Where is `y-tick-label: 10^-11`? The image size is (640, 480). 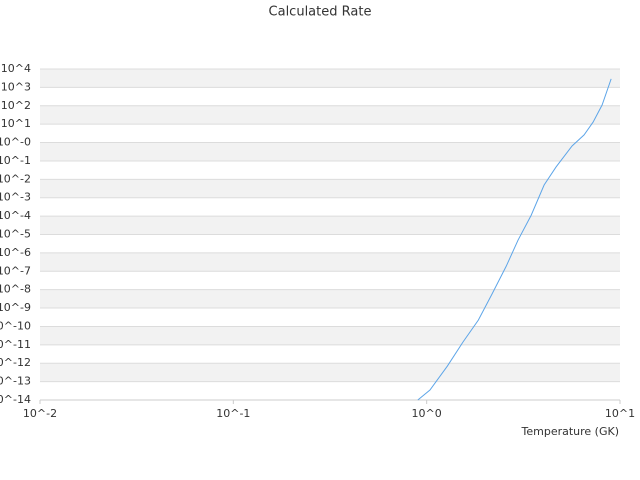
y-tick-label: 10^-11 is located at coordinates (15, 344).